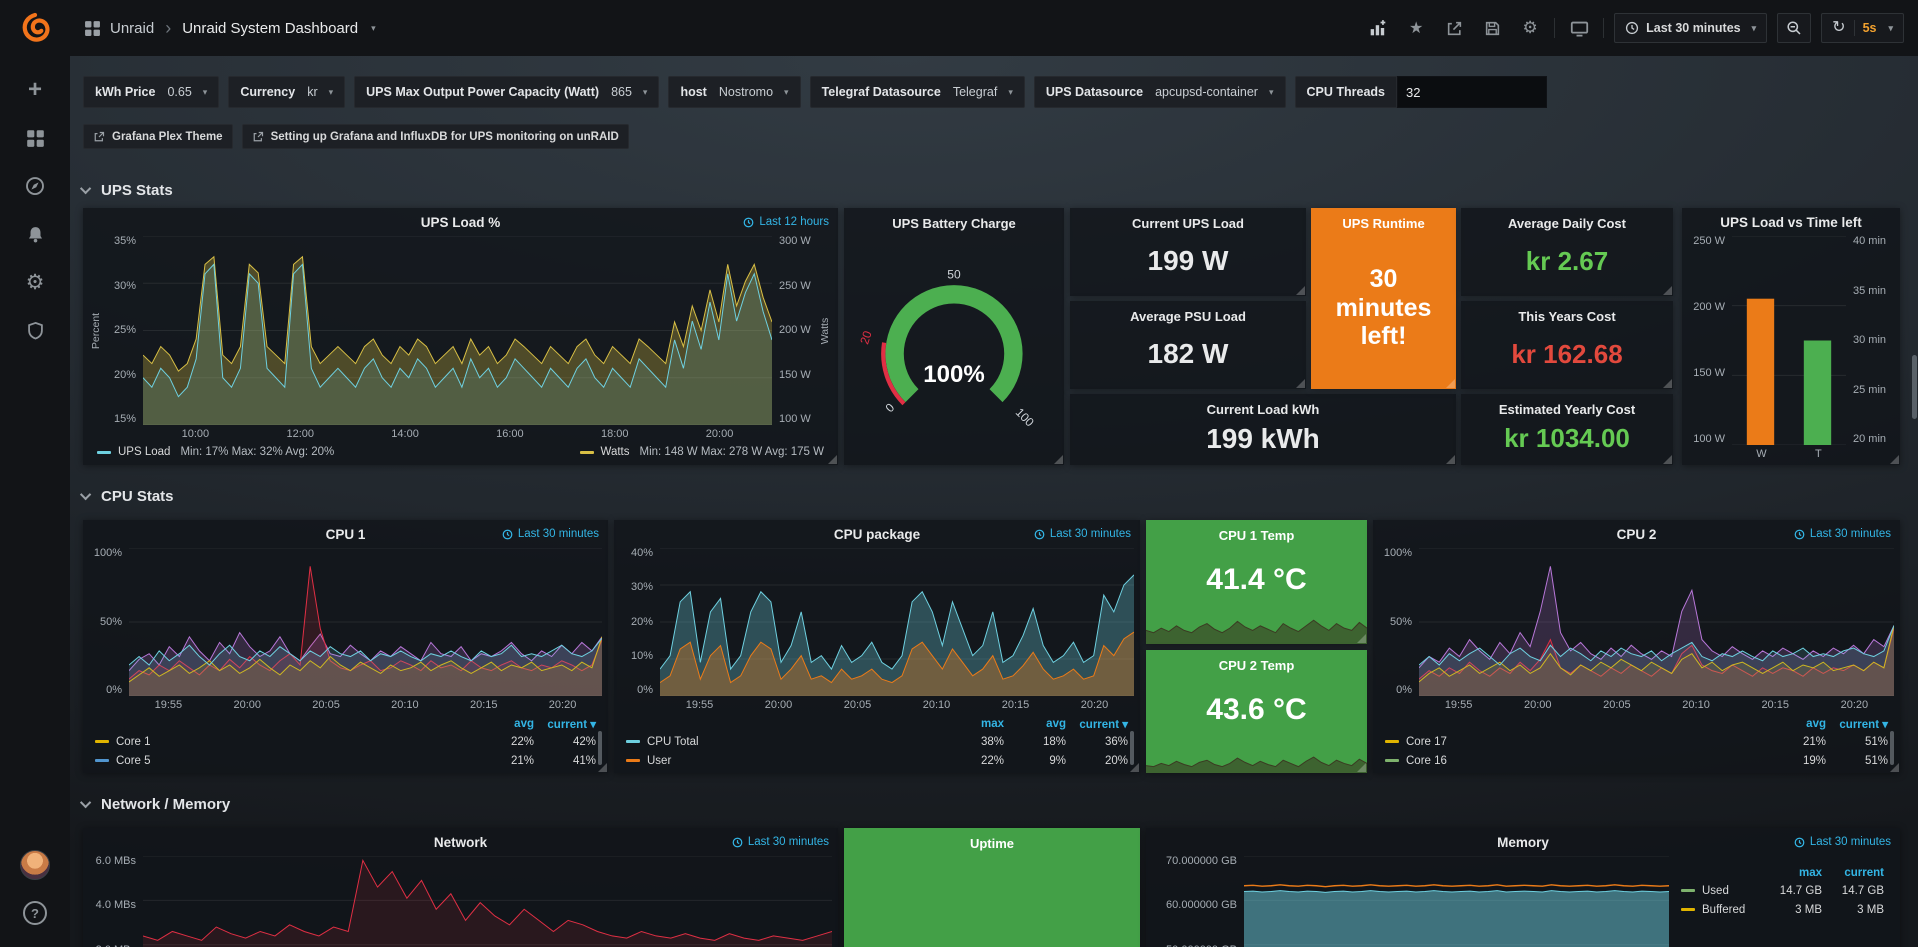 The image size is (1918, 947). Describe the element at coordinates (1574, 761) in the screenshot. I see `legend-item: Core 16` at that location.